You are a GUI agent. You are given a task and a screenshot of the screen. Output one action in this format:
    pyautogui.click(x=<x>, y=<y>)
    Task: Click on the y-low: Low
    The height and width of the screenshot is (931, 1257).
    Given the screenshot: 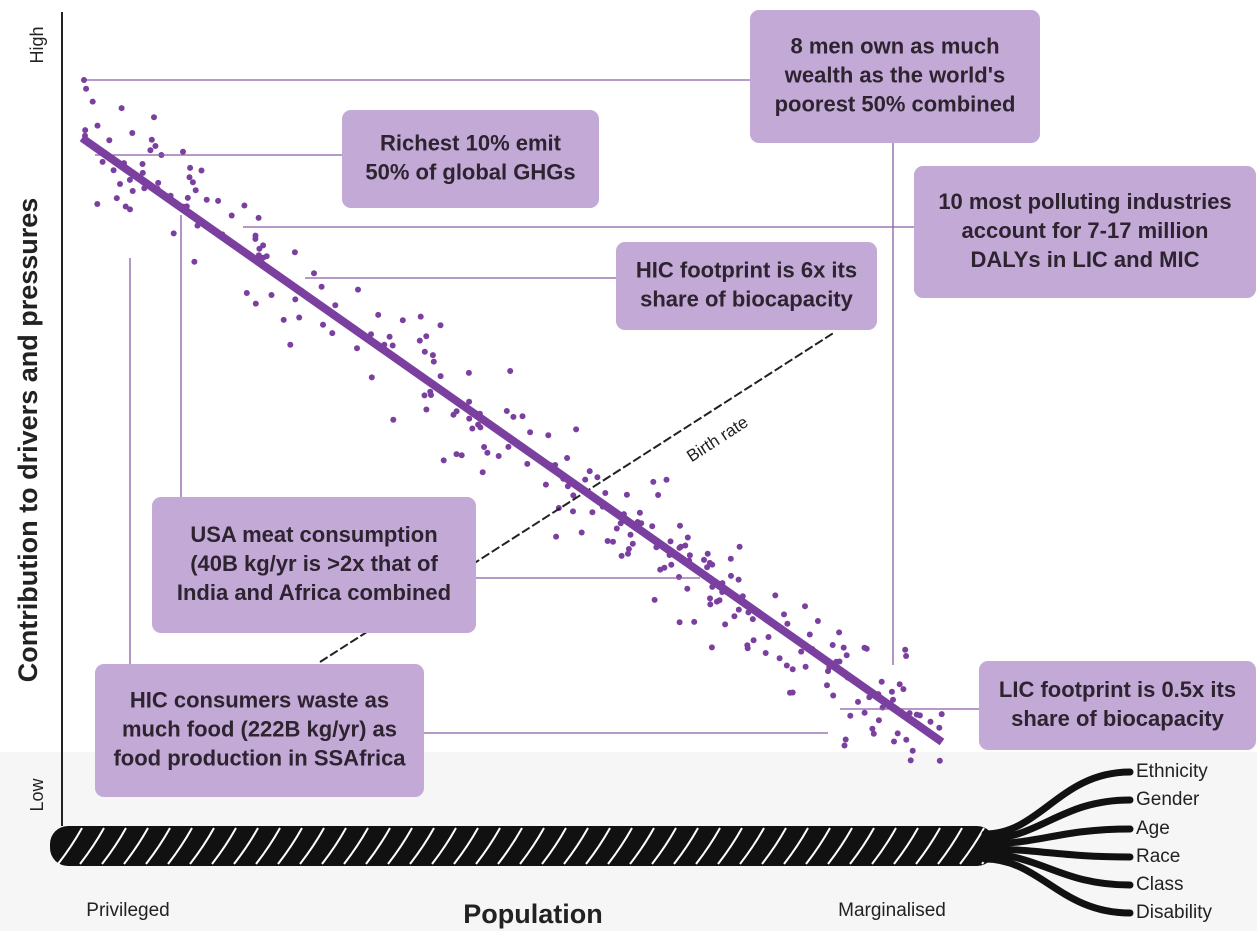 What is the action you would take?
    pyautogui.click(x=37, y=794)
    